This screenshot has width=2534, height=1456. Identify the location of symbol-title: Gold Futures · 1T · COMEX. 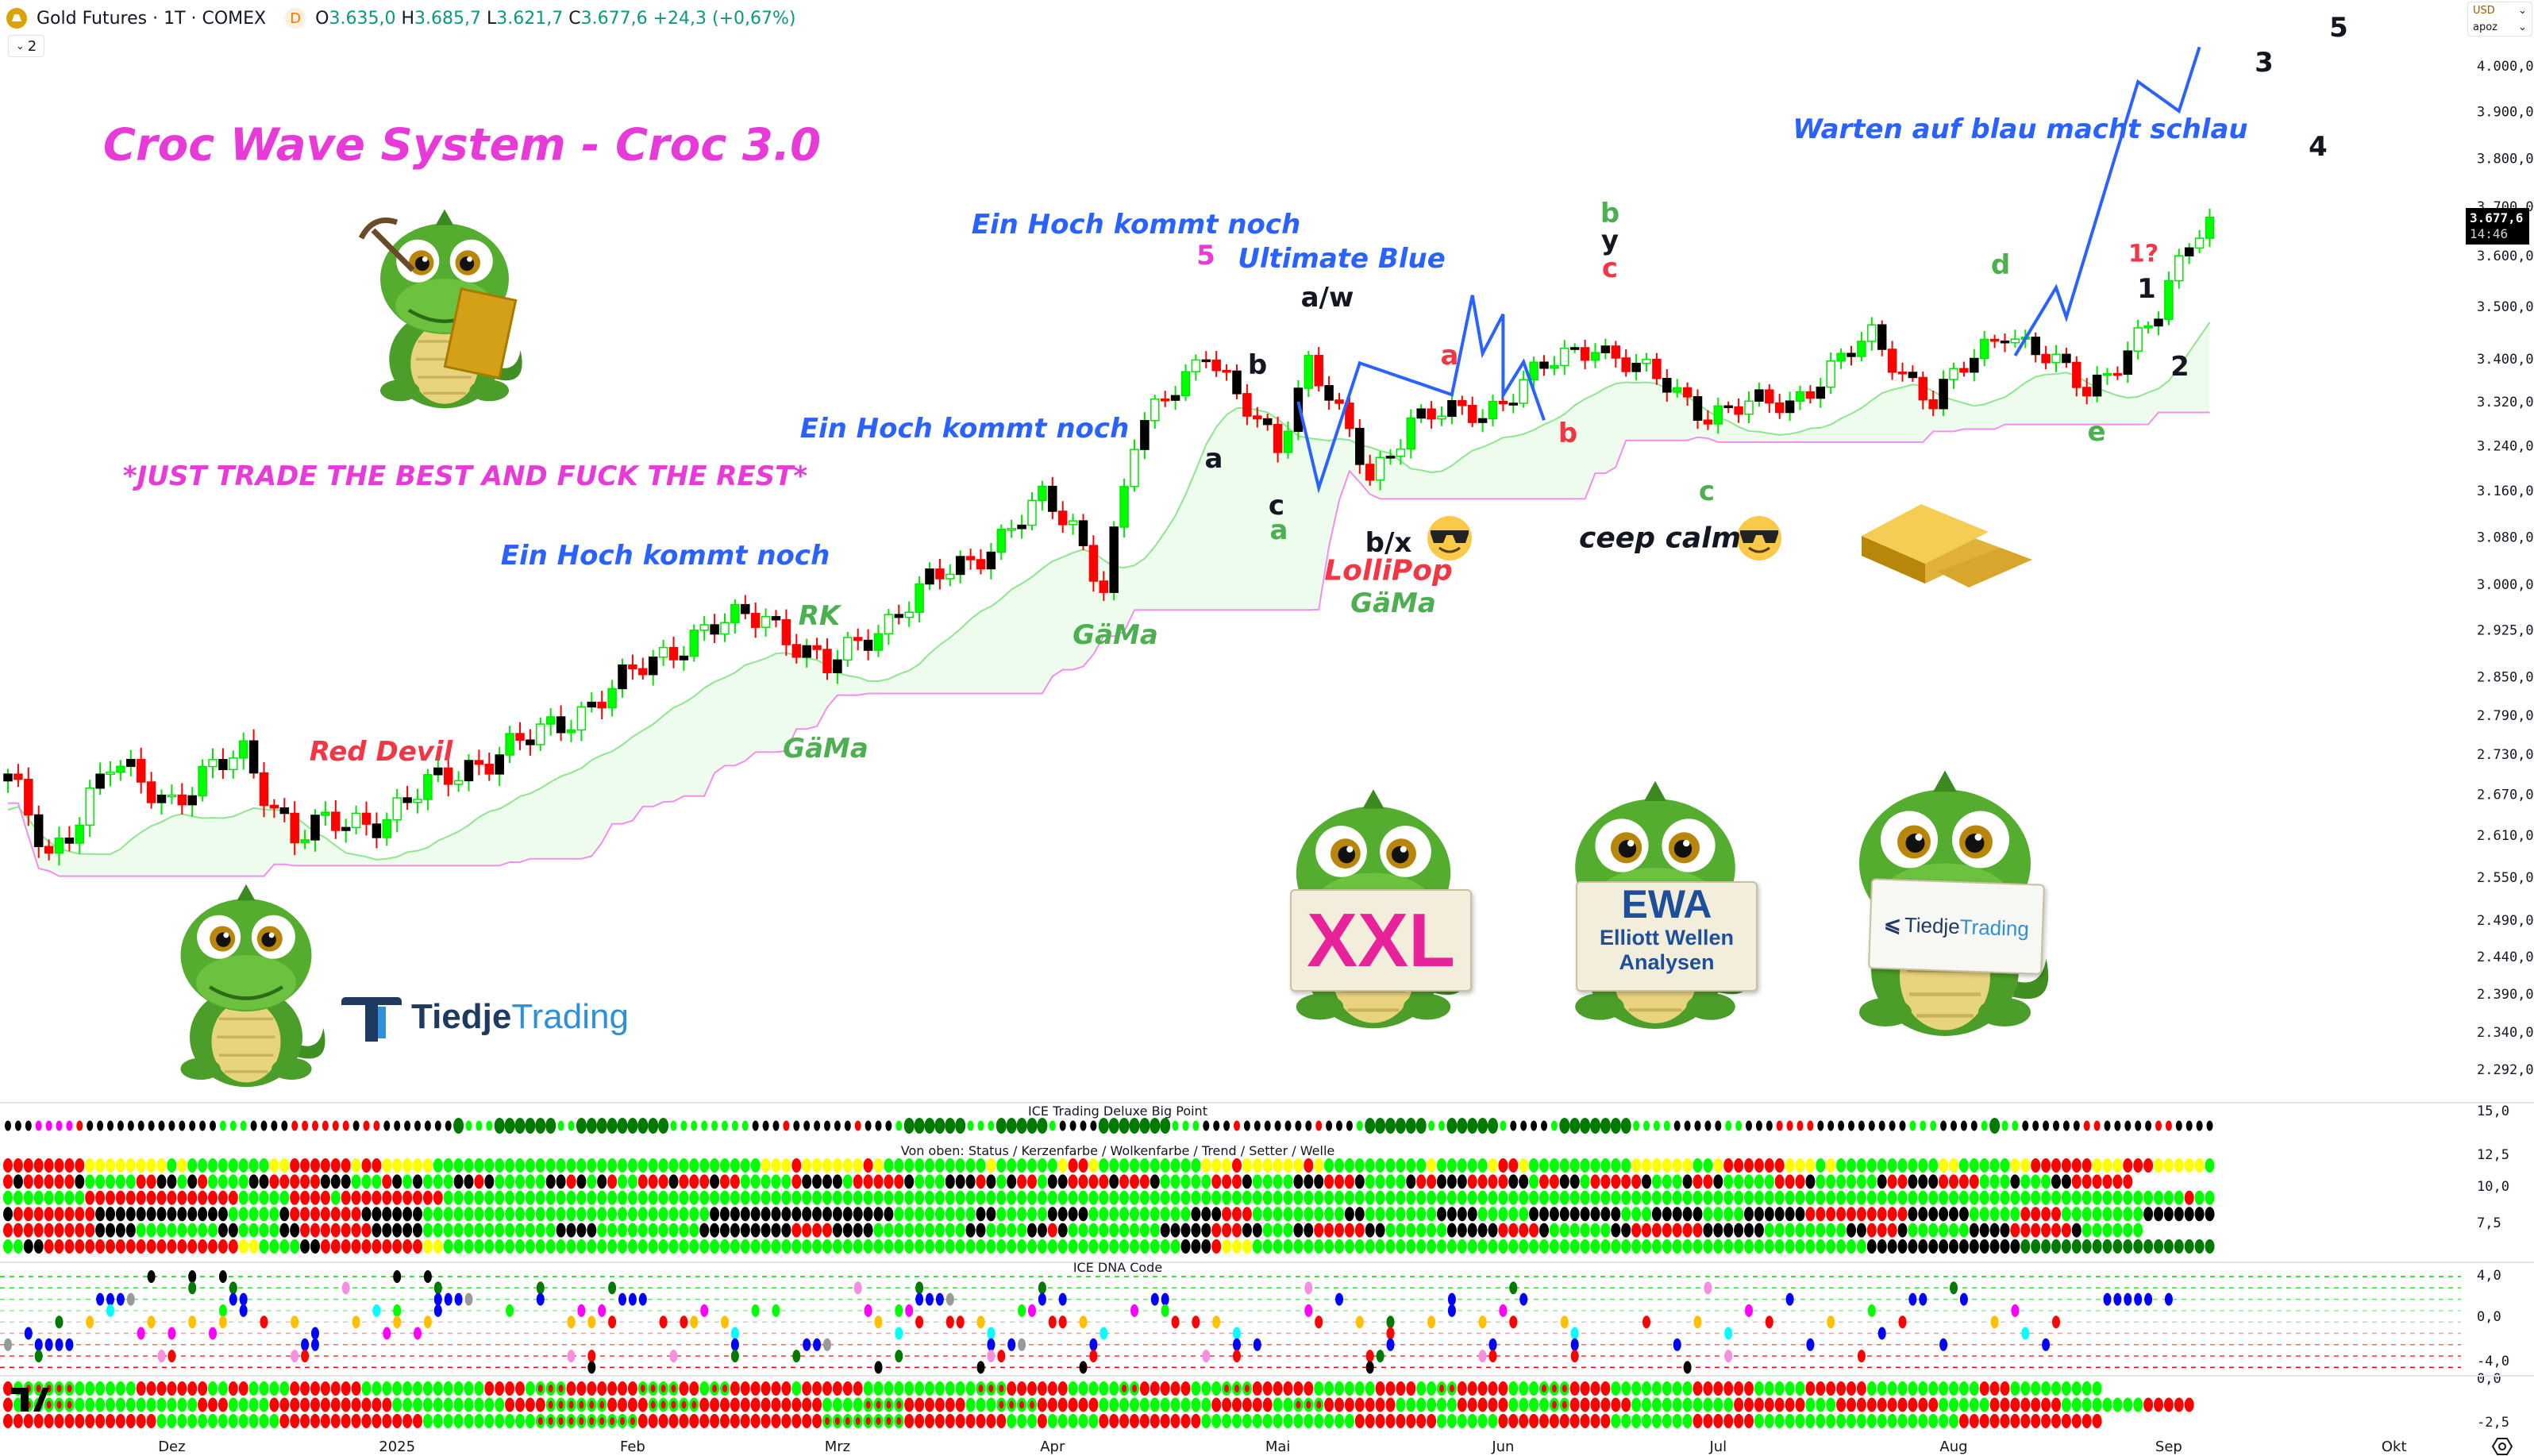
(152, 18).